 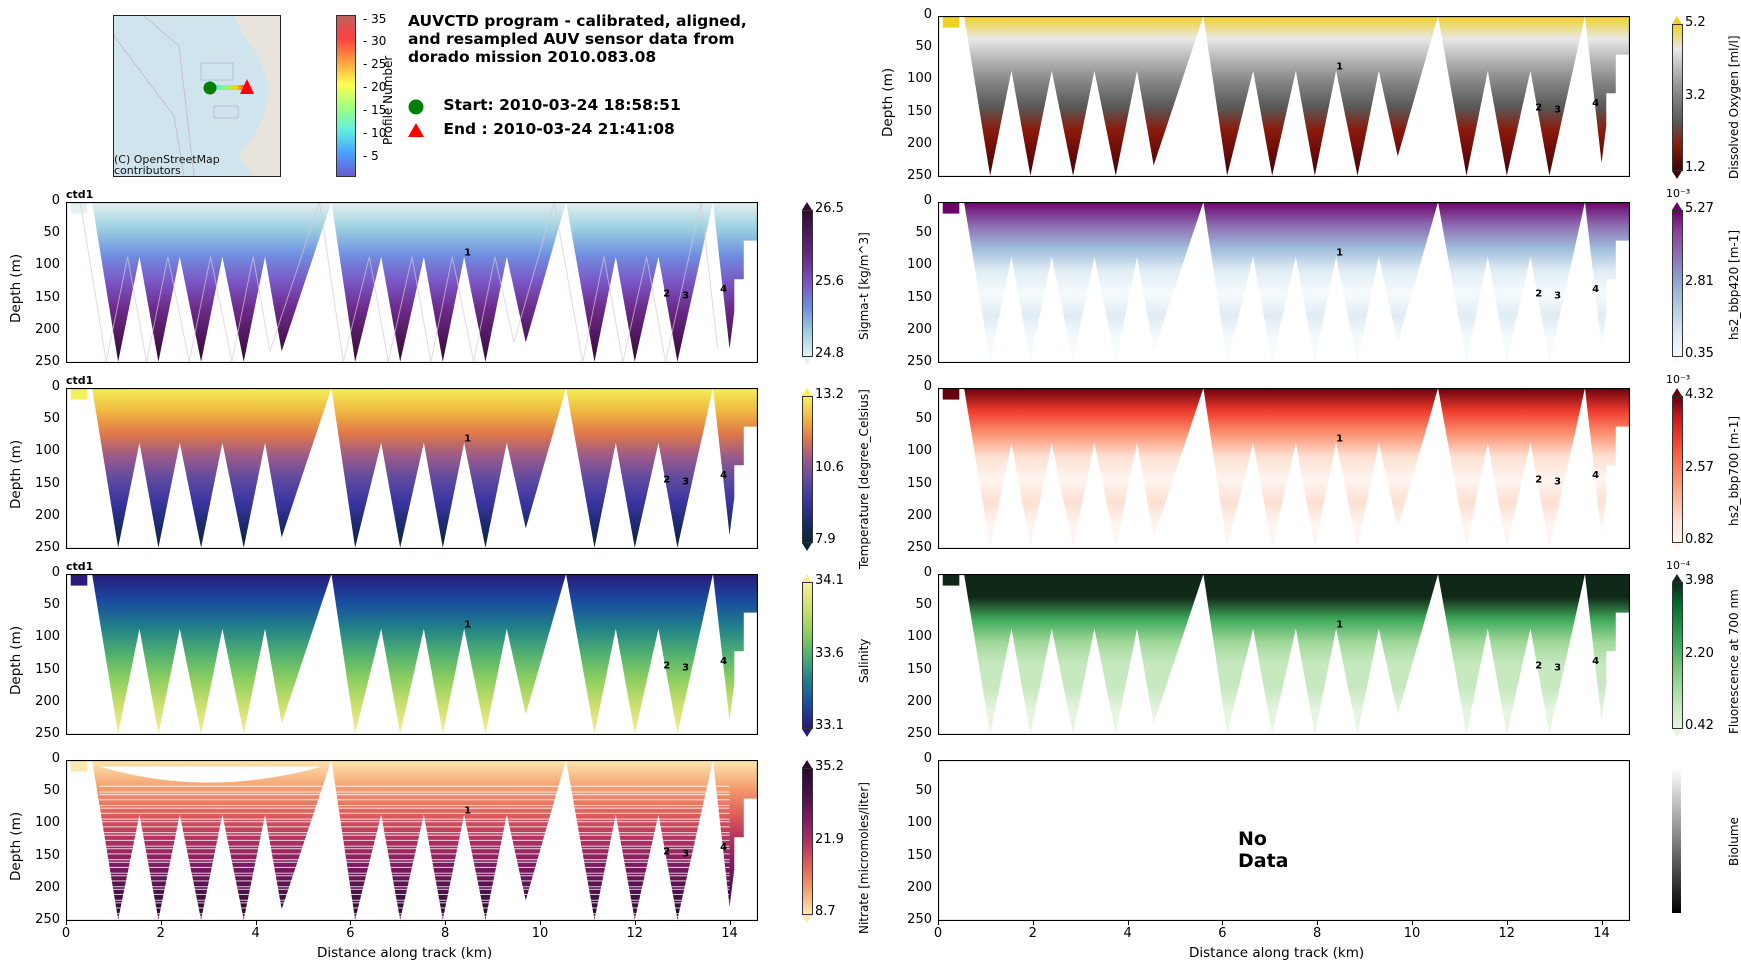 I want to click on profile-tick-label: - 15, so click(x=375, y=110).